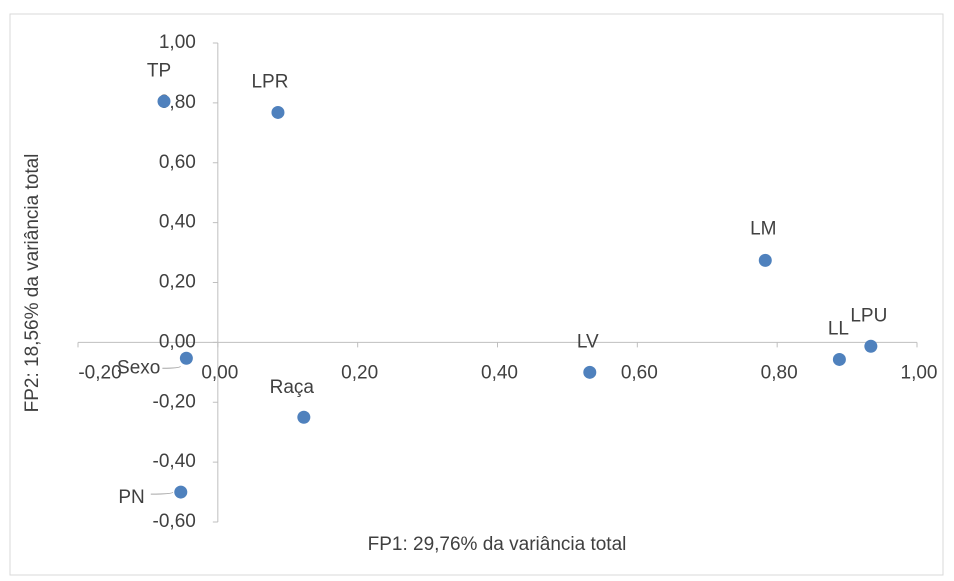 Image resolution: width=954 pixels, height=581 pixels. I want to click on point-label: LPR, so click(269, 81).